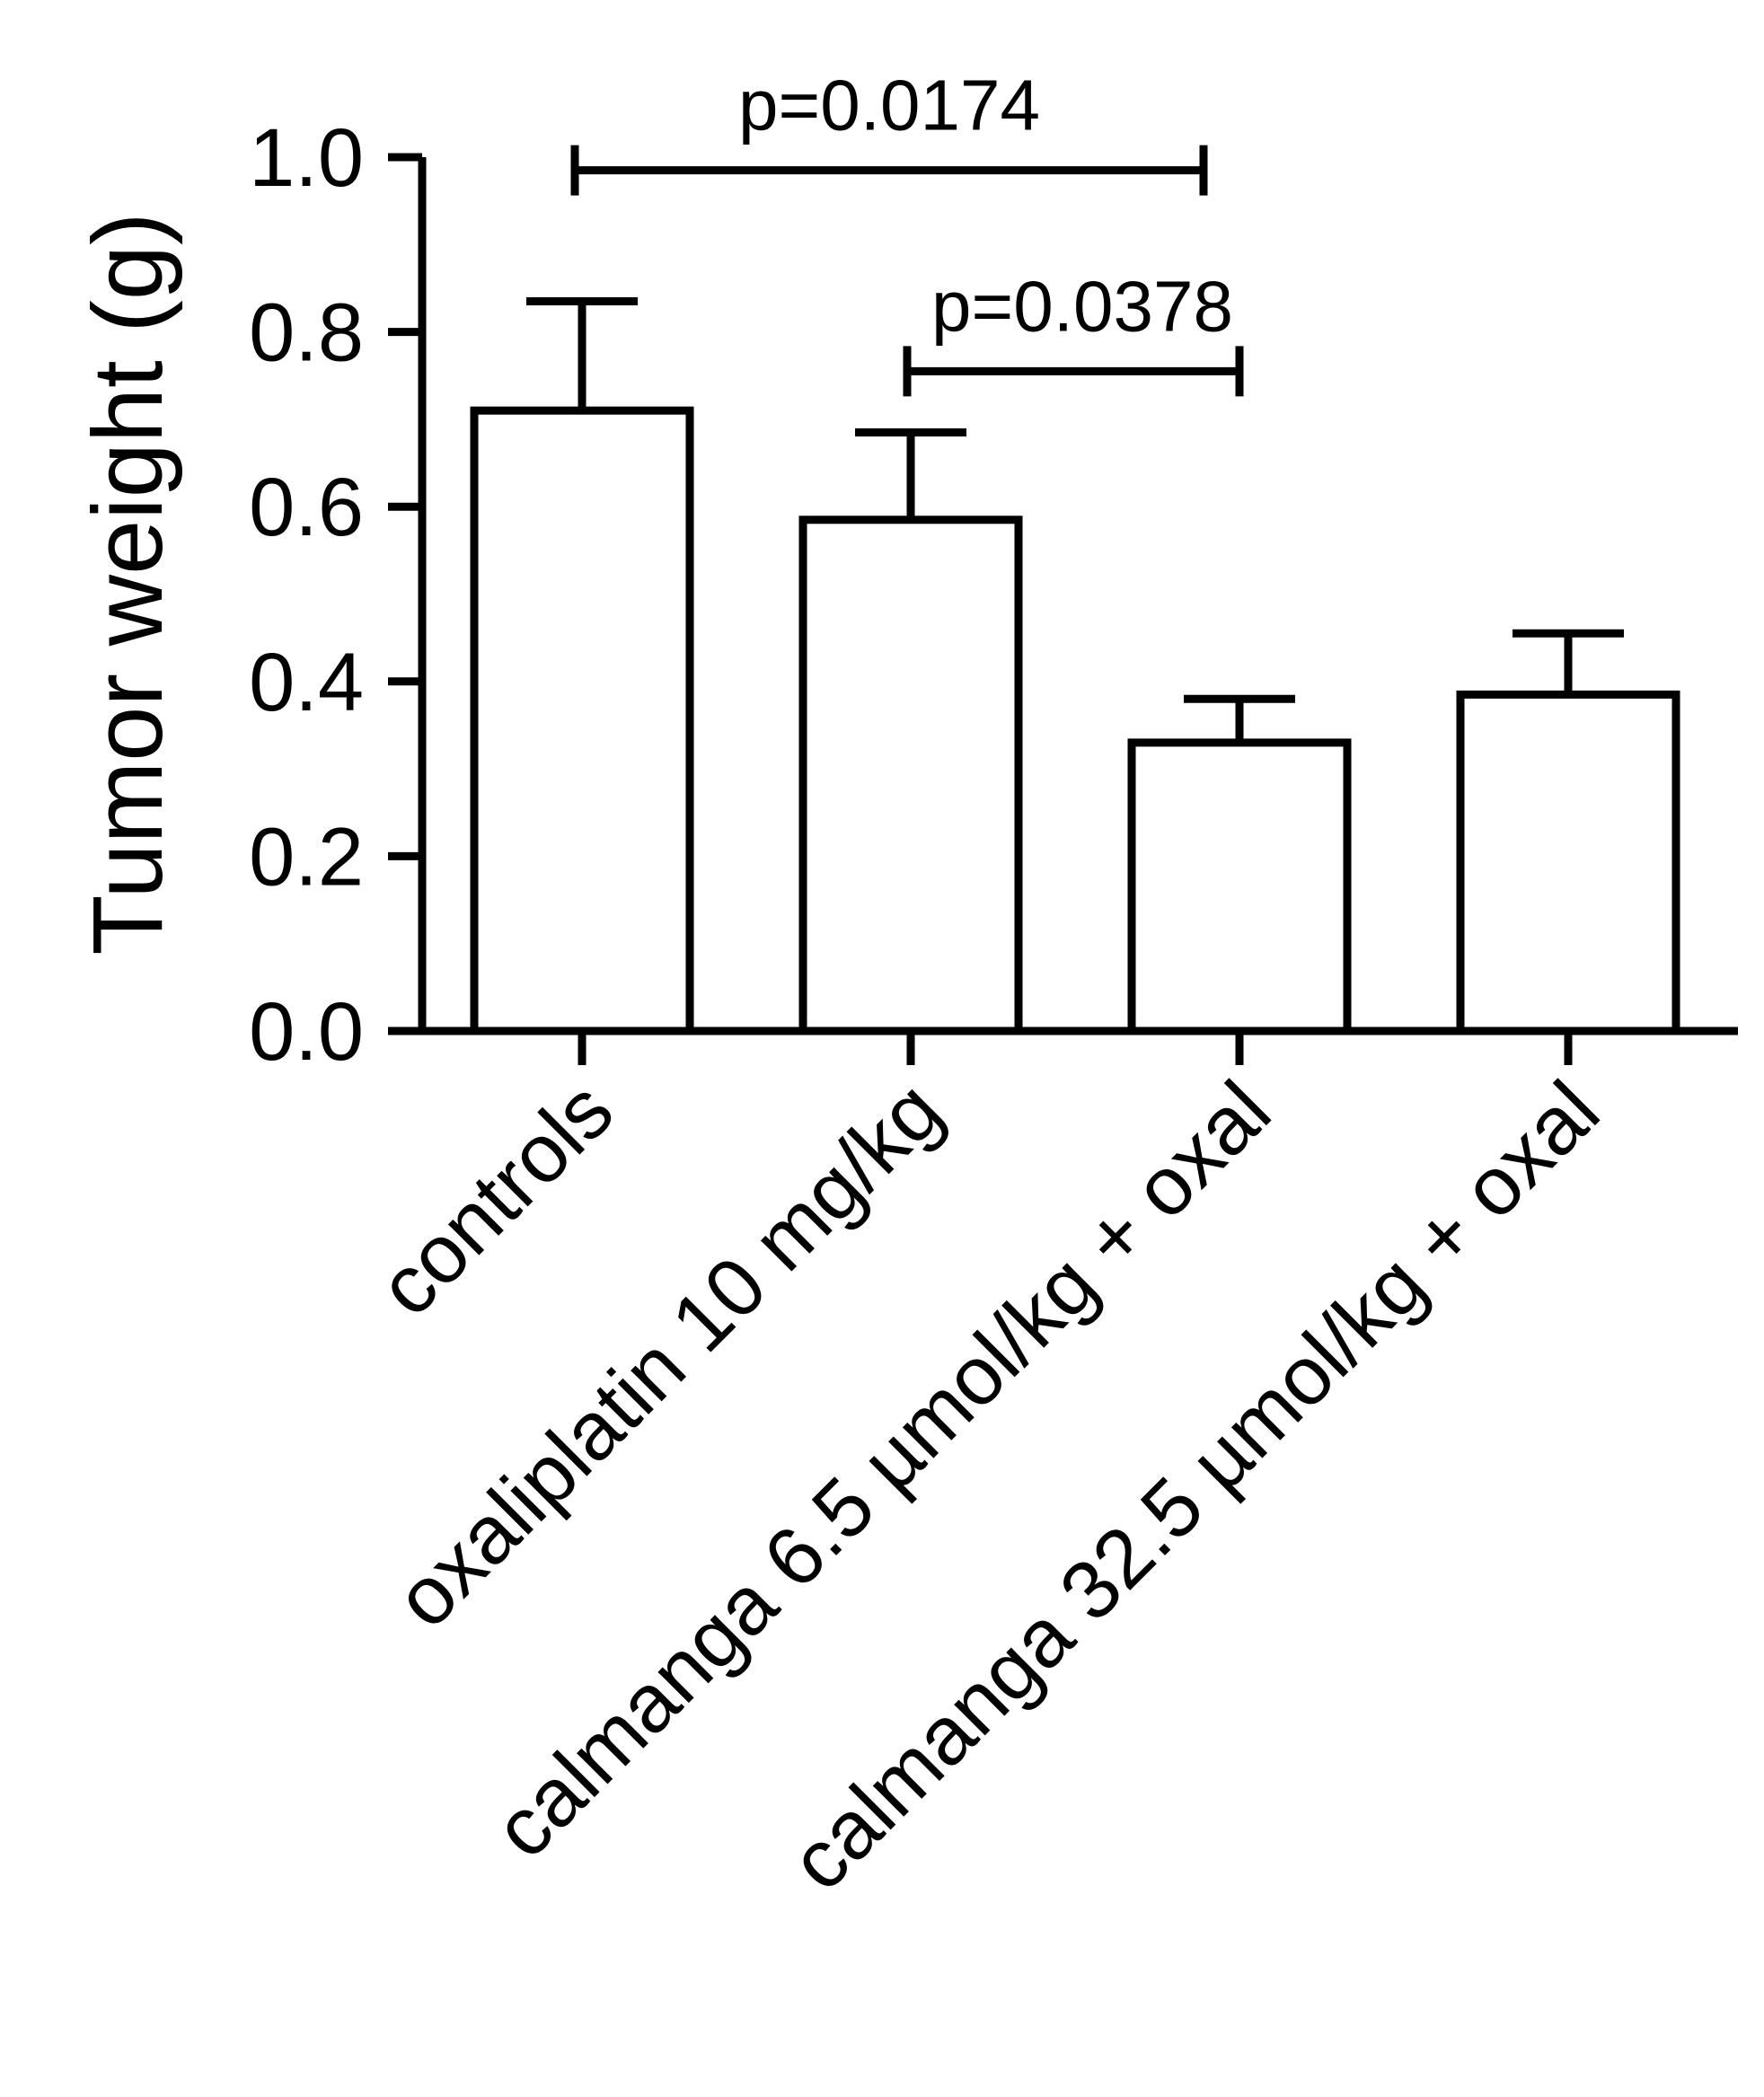 The image size is (1764, 2097). I want to click on y-tick-label: 0.6, so click(306, 507).